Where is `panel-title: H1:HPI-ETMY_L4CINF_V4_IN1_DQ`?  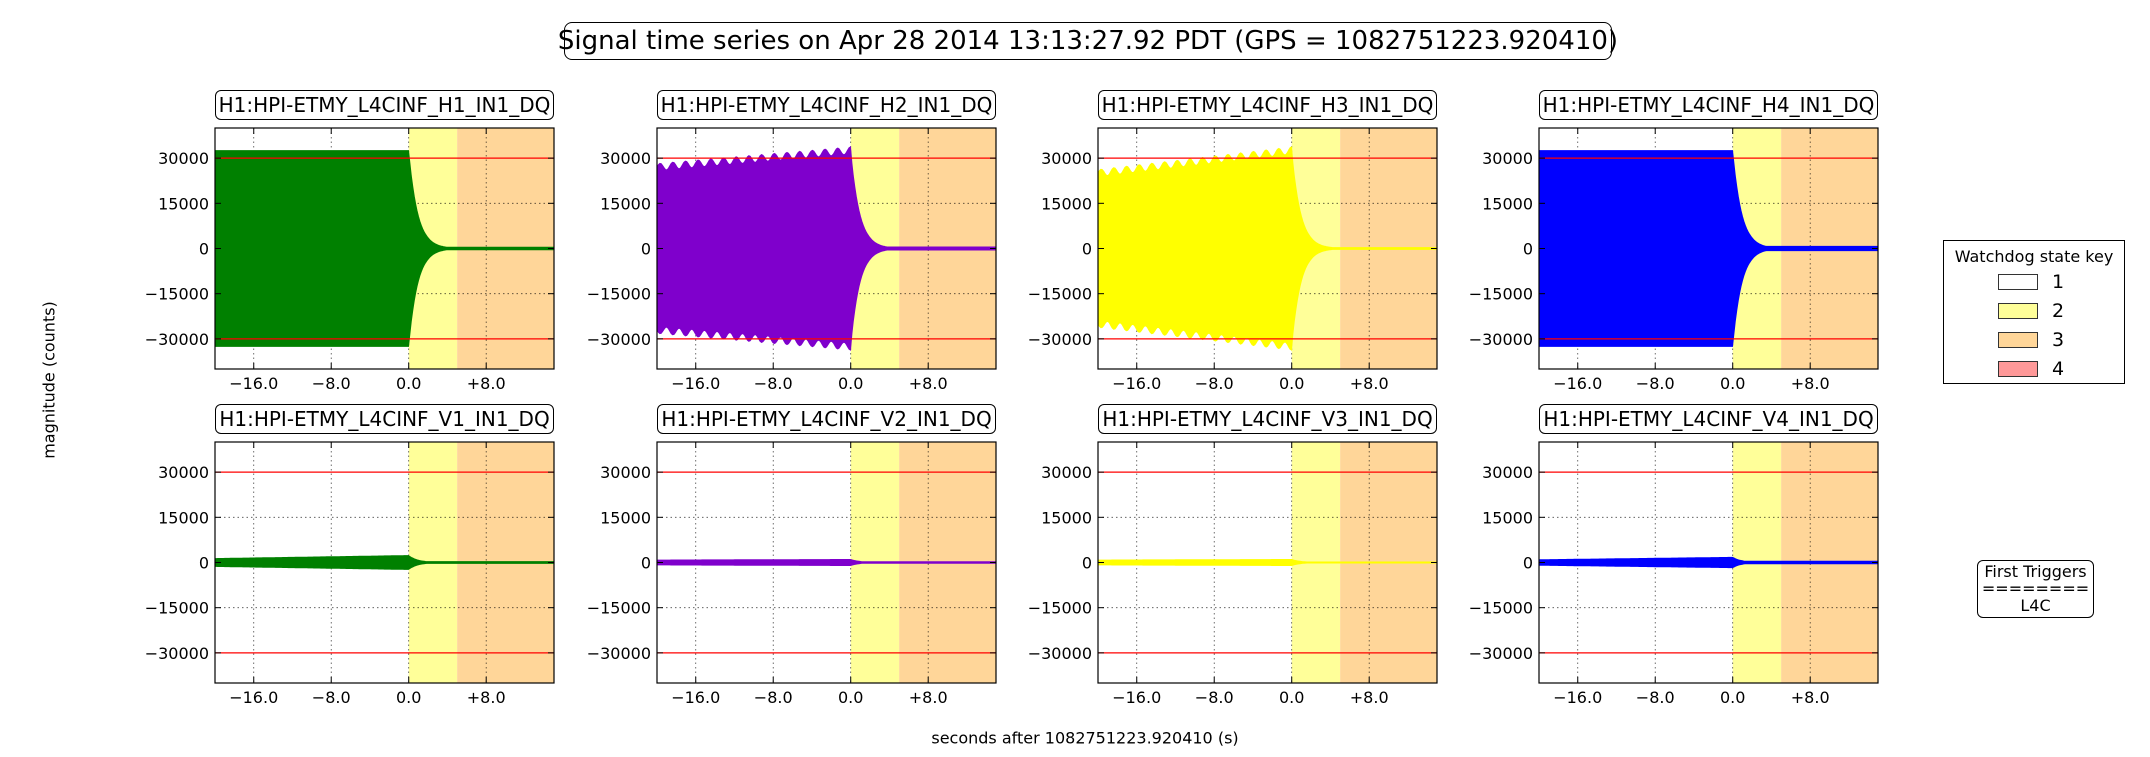 panel-title: H1:HPI-ETMY_L4CINF_V4_IN1_DQ is located at coordinates (1708, 419).